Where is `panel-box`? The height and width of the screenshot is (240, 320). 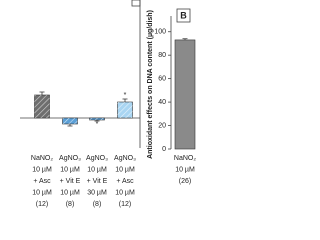
panel-box is located at coordinates (183, 15).